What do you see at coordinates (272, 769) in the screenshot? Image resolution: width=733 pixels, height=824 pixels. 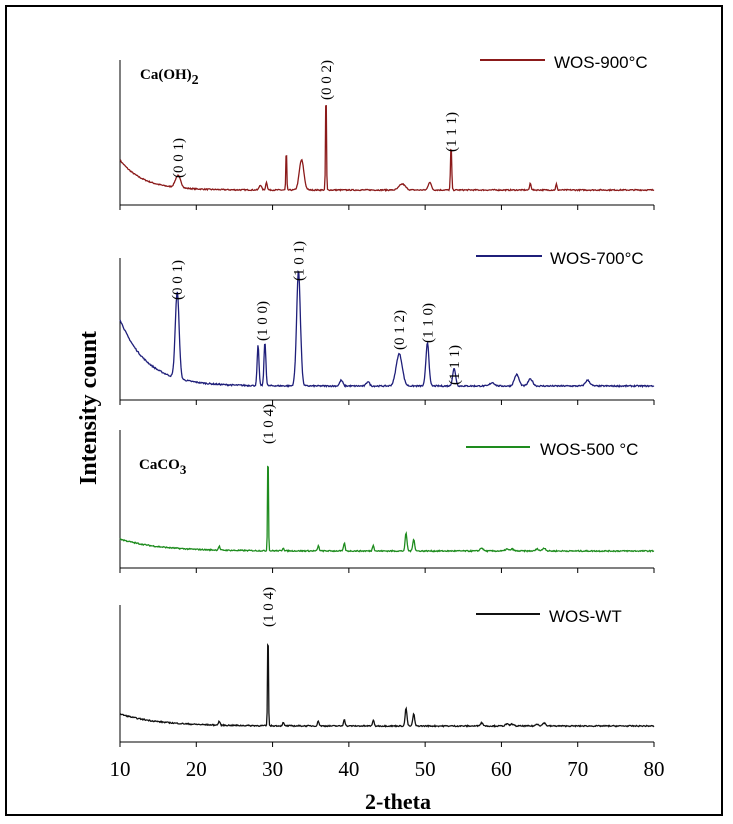 I see `x-tick-label: 30` at bounding box center [272, 769].